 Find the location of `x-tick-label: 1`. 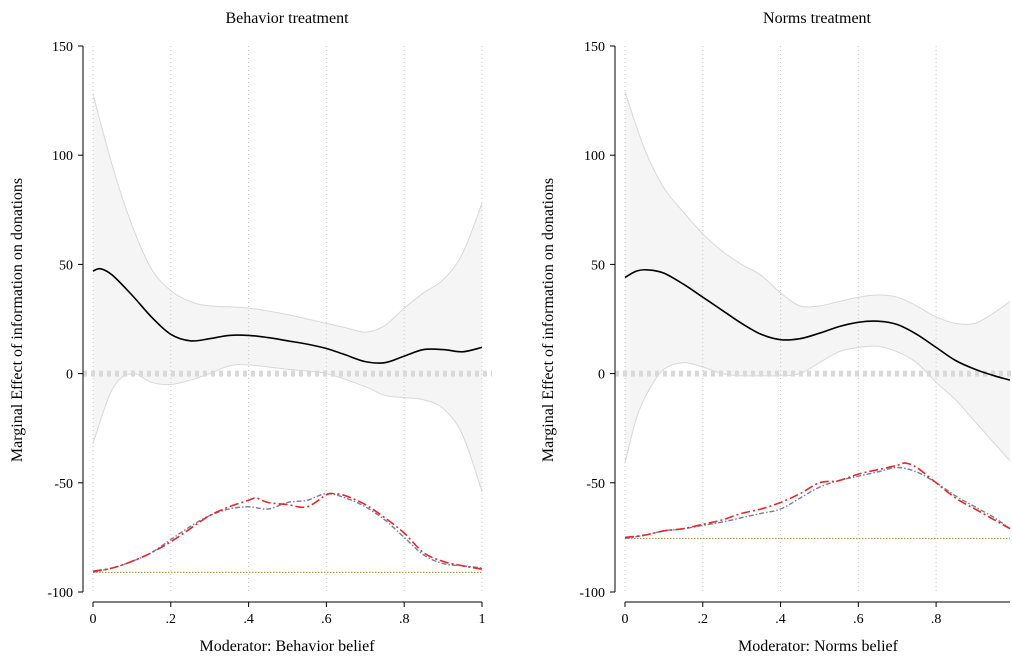

x-tick-label: 1 is located at coordinates (482, 619).